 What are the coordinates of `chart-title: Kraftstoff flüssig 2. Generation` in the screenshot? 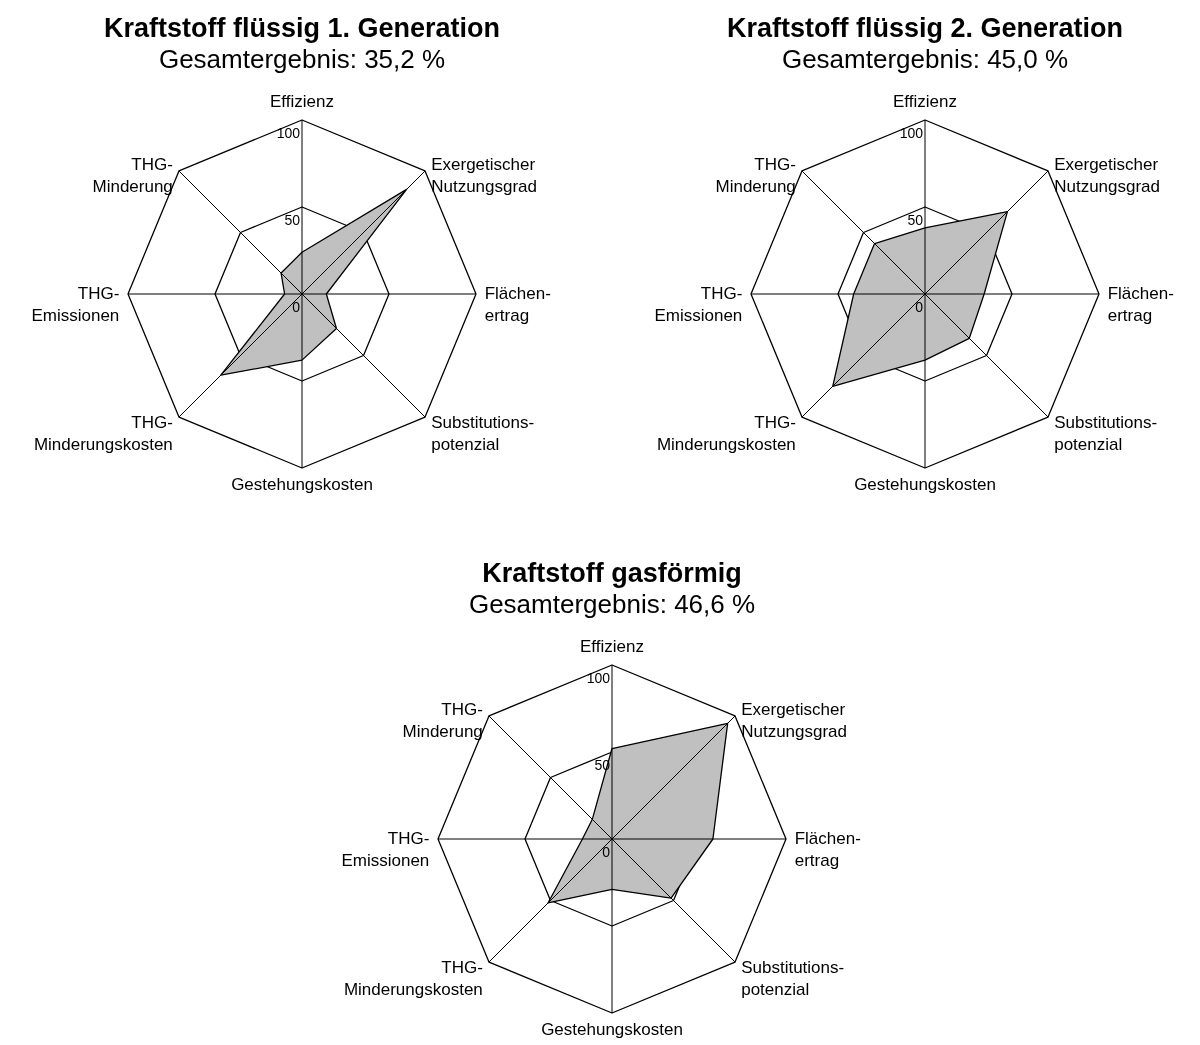 It's located at (925, 28).